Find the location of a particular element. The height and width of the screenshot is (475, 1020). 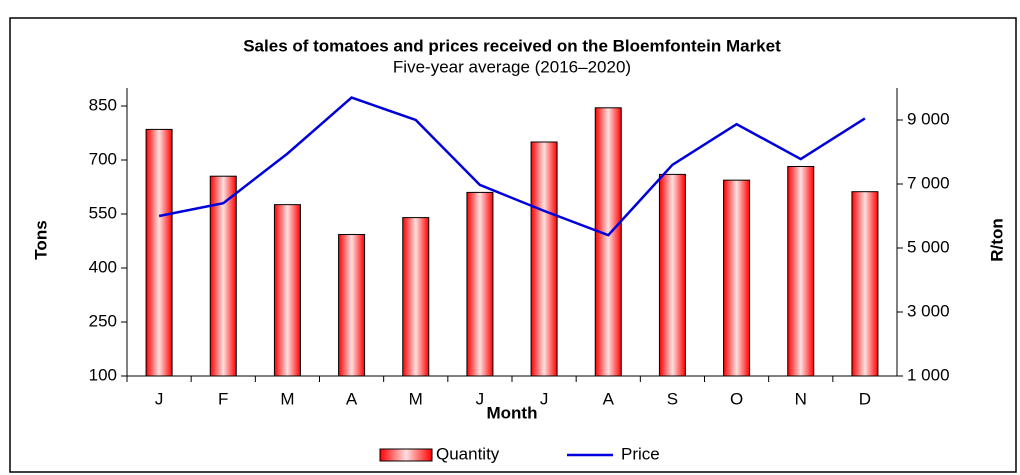

legend-label: Price is located at coordinates (640, 453).